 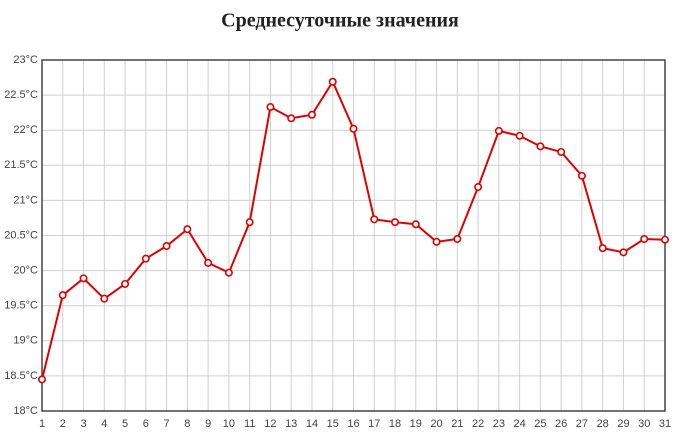 I want to click on y-tick-label: 23°C, so click(x=25, y=60).